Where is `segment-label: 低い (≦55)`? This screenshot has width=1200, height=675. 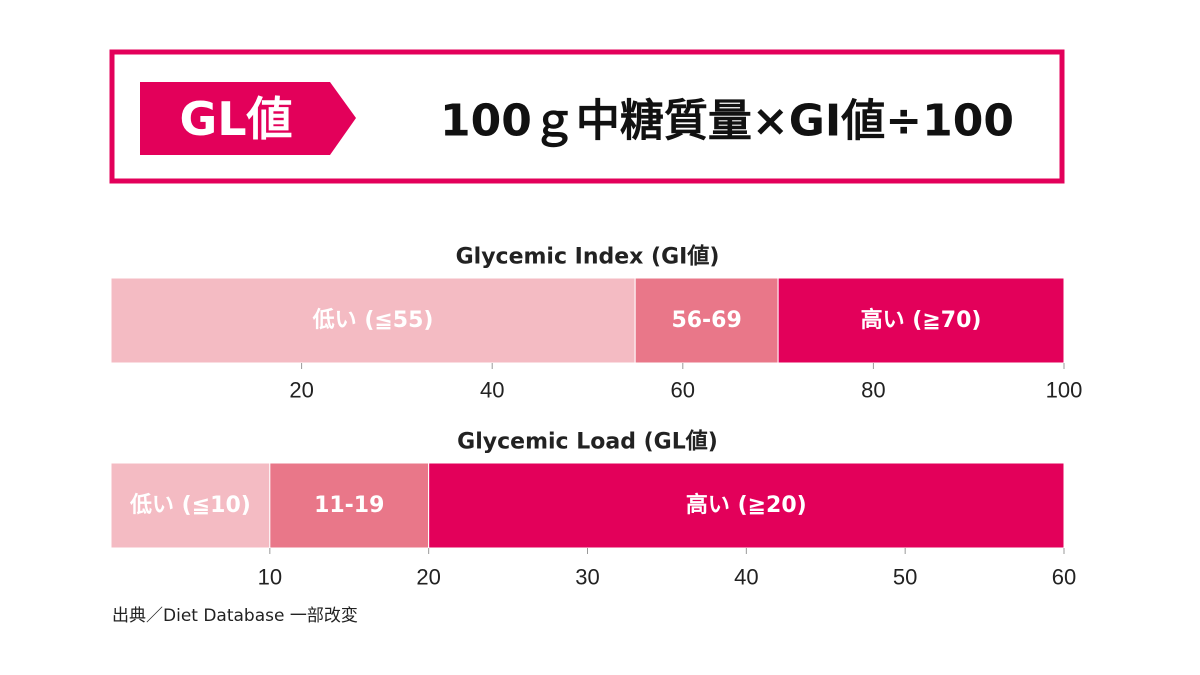 segment-label: 低い (≦55) is located at coordinates (373, 320).